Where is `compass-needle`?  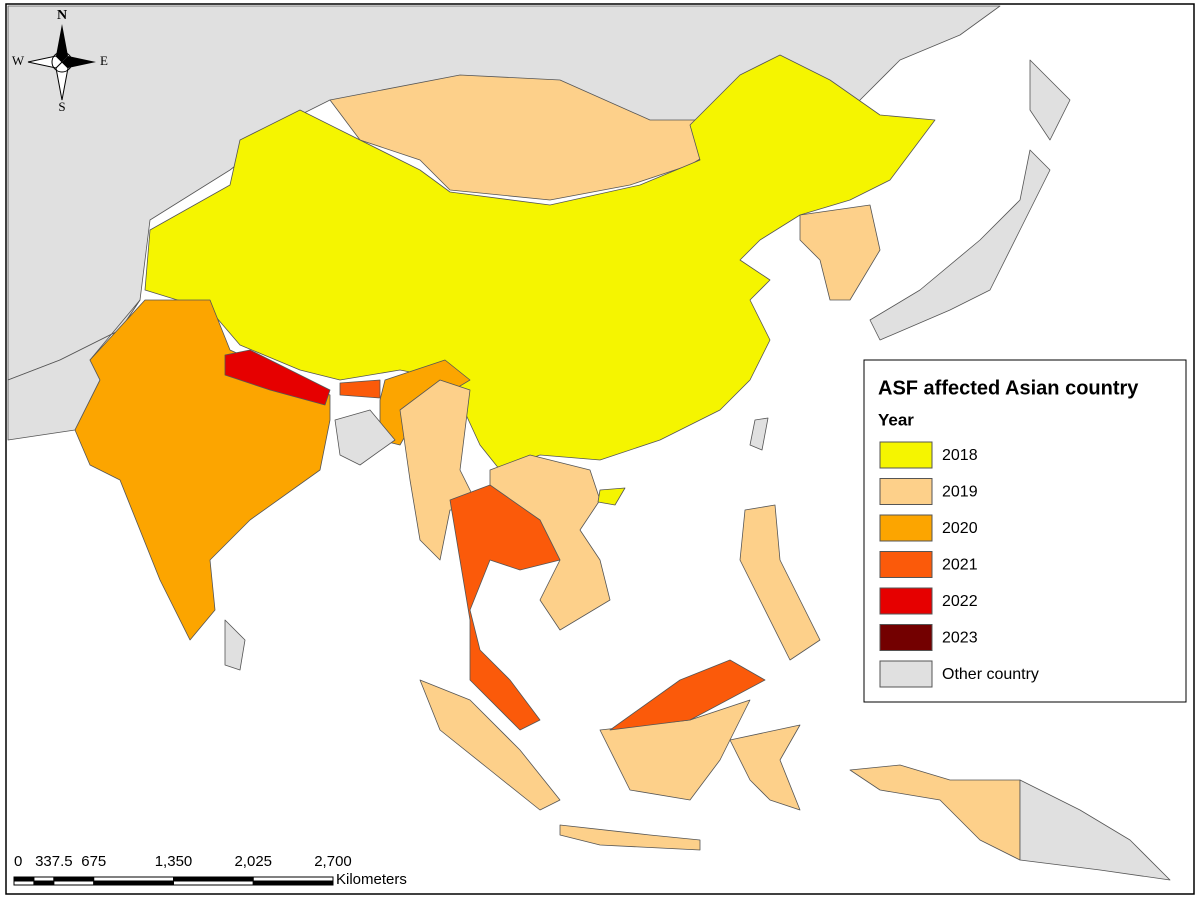 compass-needle is located at coordinates (79, 62).